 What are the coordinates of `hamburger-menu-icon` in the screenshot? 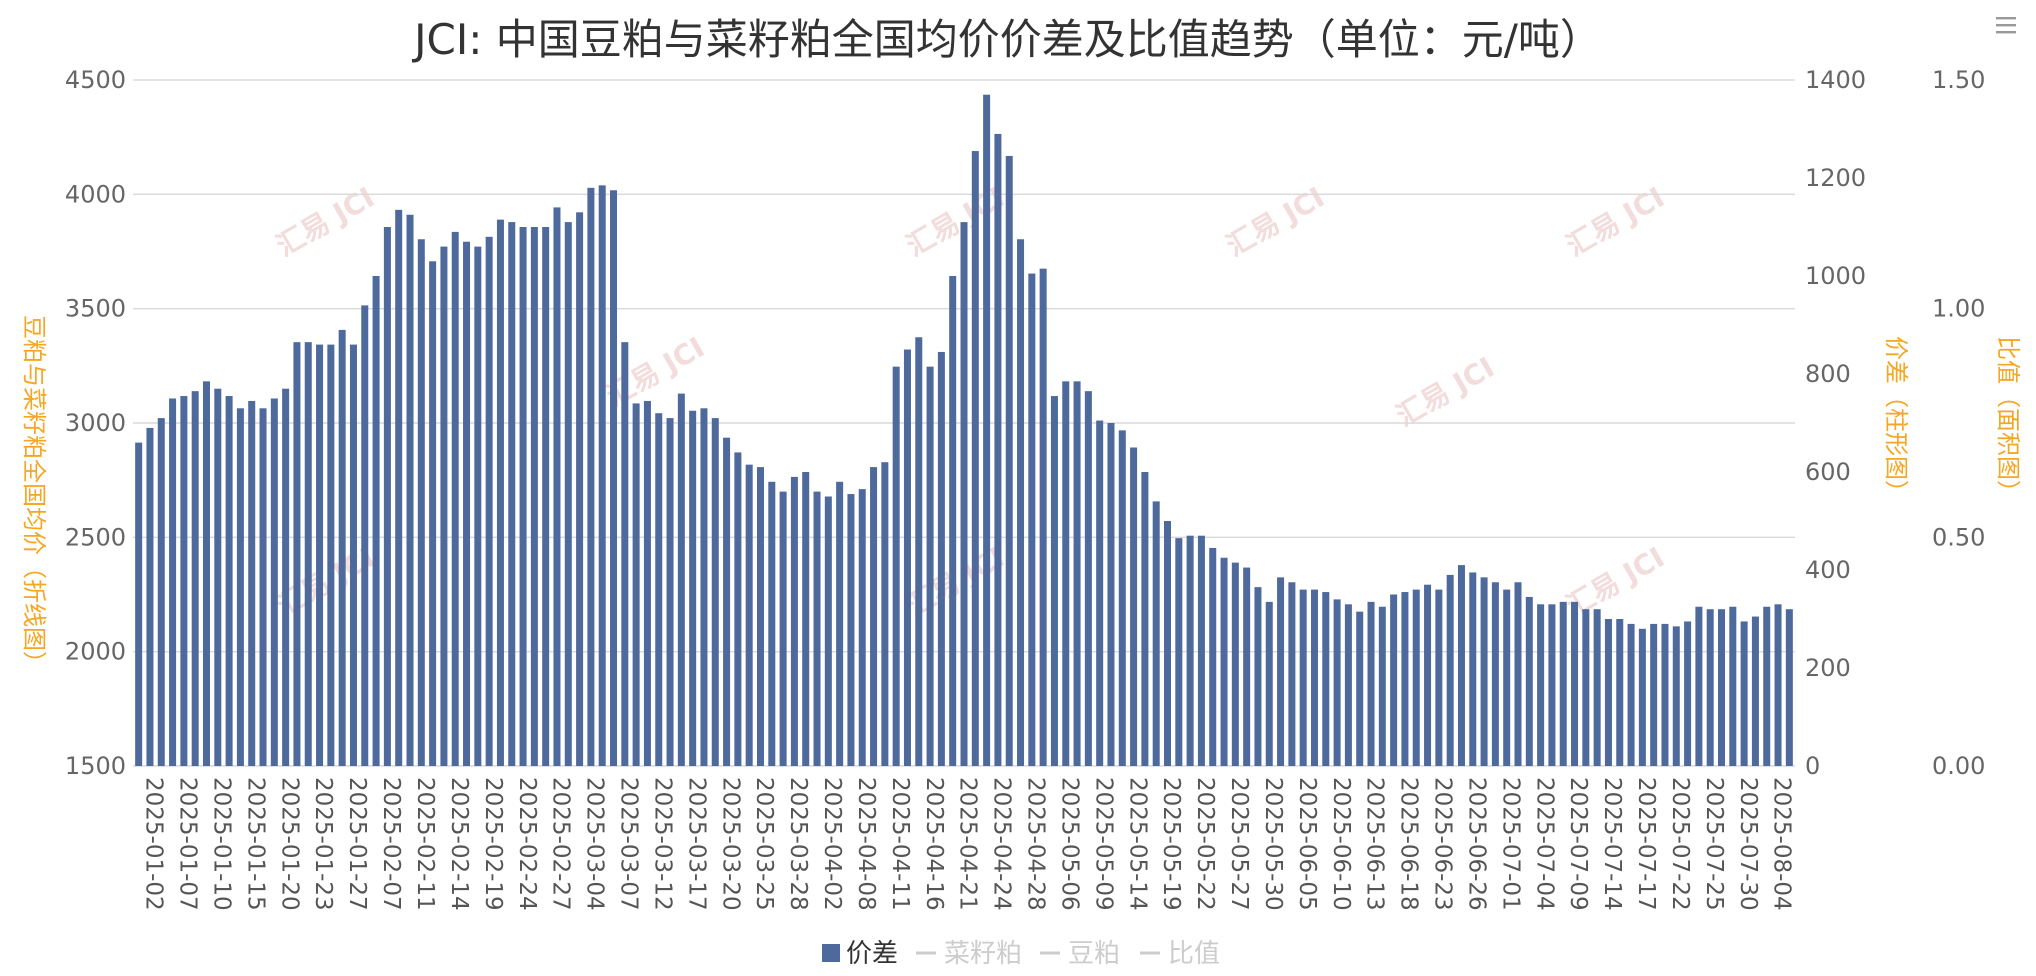 It's located at (2006, 26).